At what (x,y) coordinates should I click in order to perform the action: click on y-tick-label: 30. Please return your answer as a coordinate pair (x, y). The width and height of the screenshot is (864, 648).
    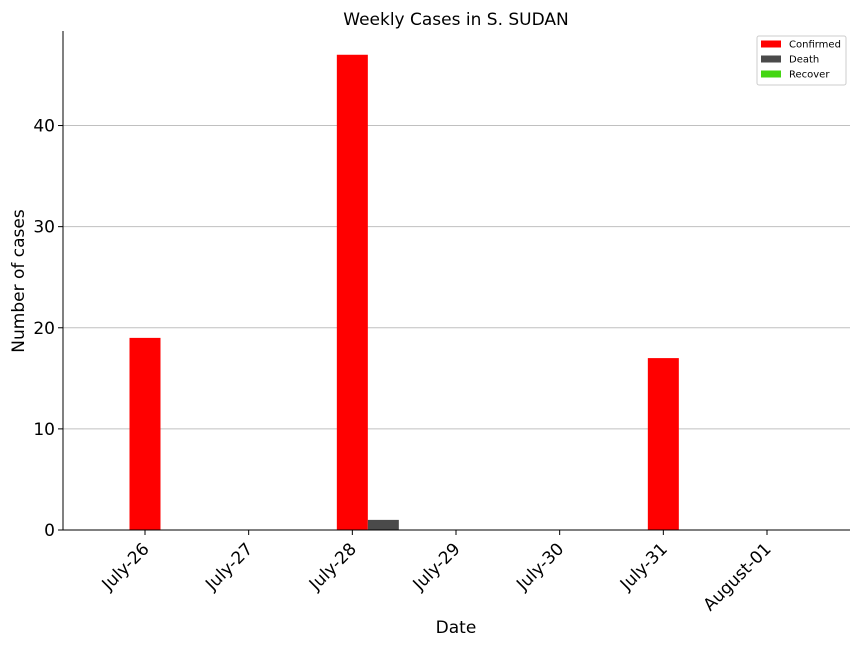
    Looking at the image, I should click on (44, 228).